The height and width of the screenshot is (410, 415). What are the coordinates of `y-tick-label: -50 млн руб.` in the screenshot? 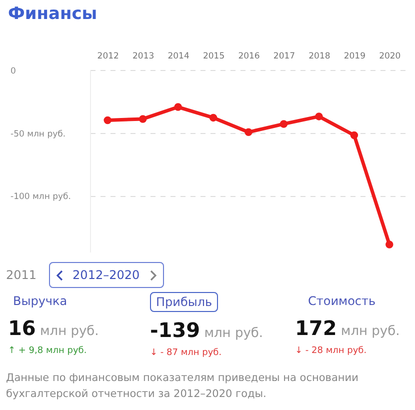 It's located at (38, 134).